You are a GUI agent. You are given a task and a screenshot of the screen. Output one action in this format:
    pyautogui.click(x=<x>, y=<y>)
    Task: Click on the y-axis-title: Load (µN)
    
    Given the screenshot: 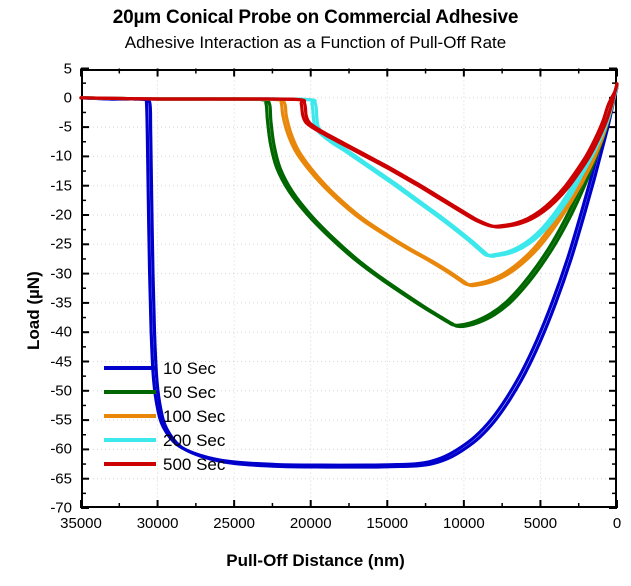 What is the action you would take?
    pyautogui.click(x=33, y=310)
    